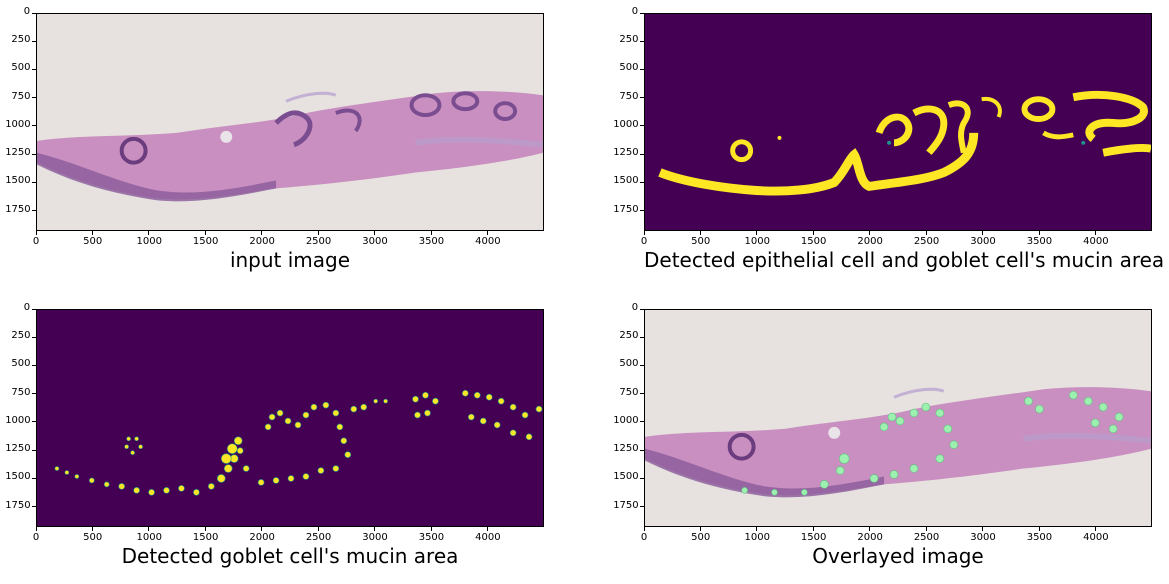  What do you see at coordinates (898, 442) in the screenshot?
I see `overlay-histology-image` at bounding box center [898, 442].